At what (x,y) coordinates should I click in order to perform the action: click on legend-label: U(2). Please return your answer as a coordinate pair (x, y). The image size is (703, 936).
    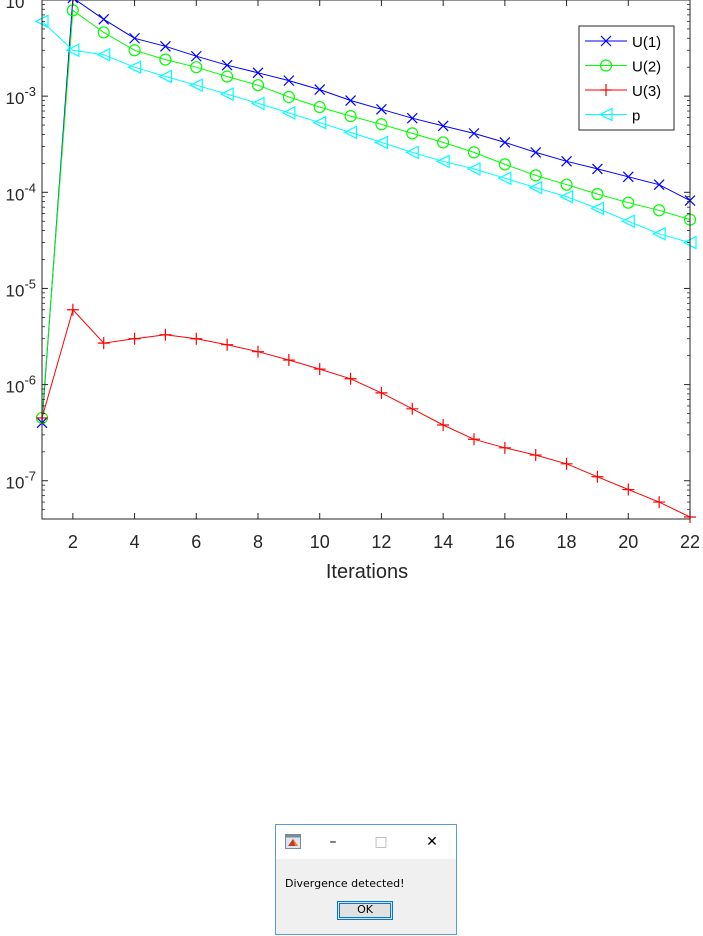
    Looking at the image, I should click on (646, 67).